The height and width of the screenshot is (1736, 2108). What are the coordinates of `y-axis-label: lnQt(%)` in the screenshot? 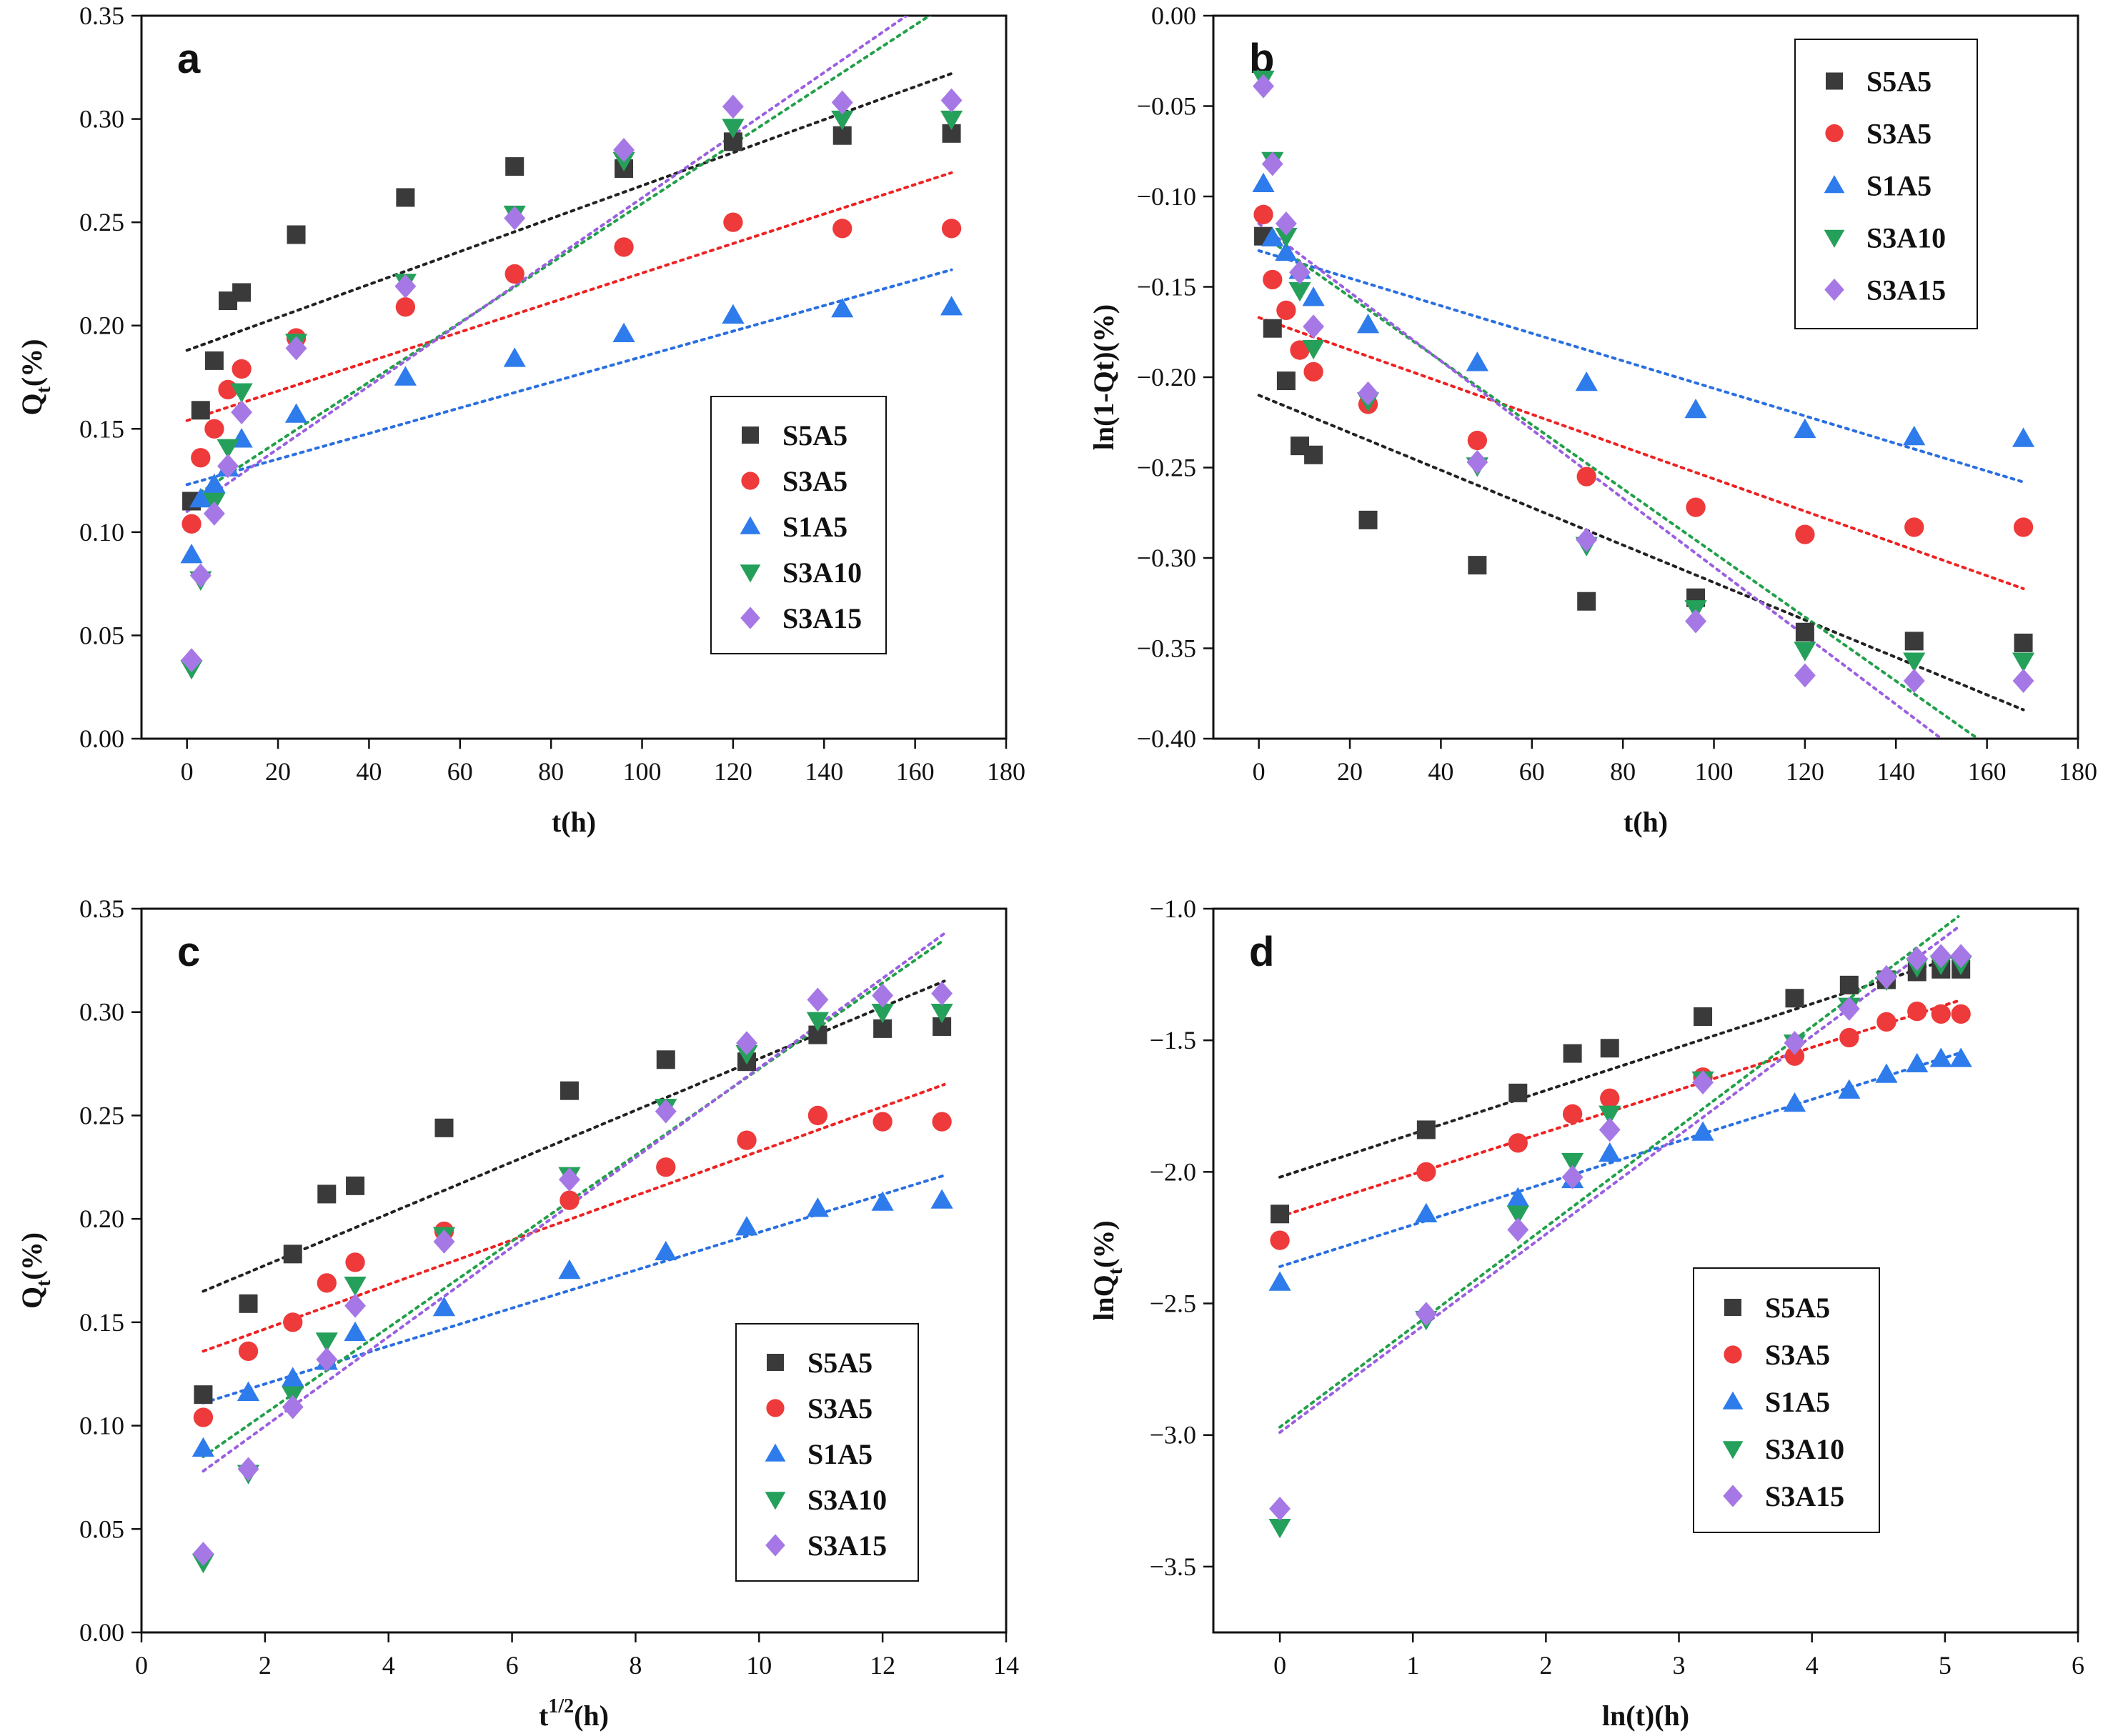 It's located at (1107, 1270).